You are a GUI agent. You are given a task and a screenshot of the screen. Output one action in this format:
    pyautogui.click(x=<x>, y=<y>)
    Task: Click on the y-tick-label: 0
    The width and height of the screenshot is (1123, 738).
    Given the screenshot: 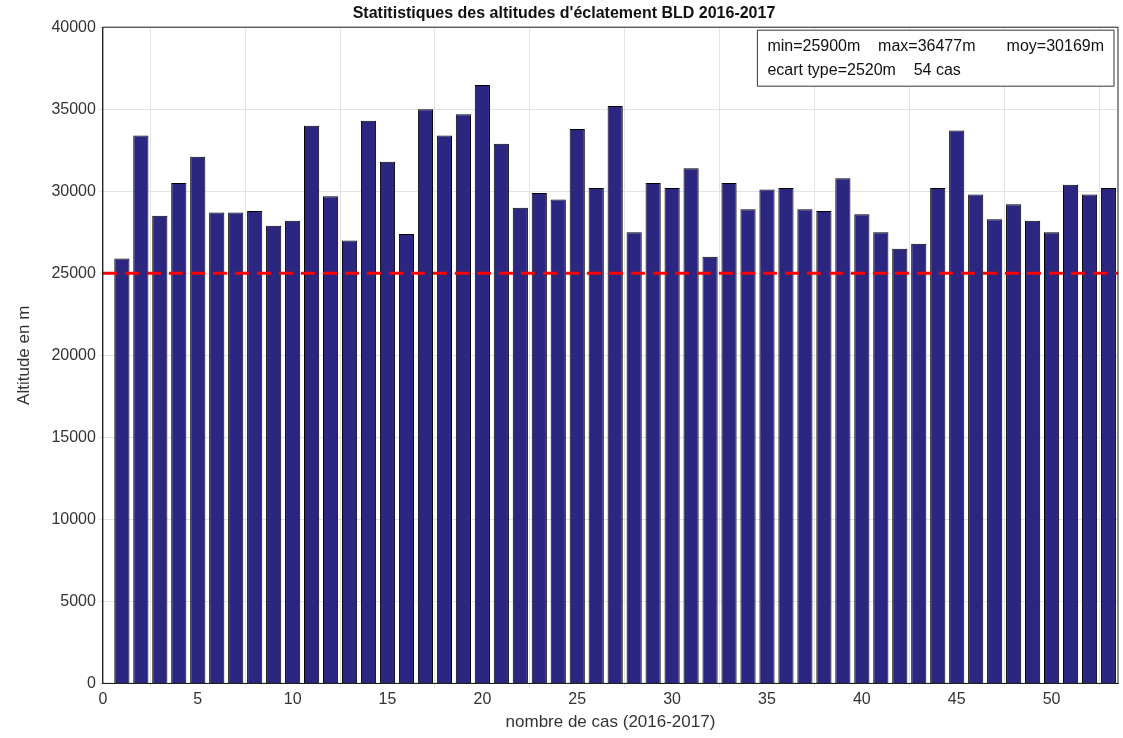 What is the action you would take?
    pyautogui.click(x=91, y=682)
    